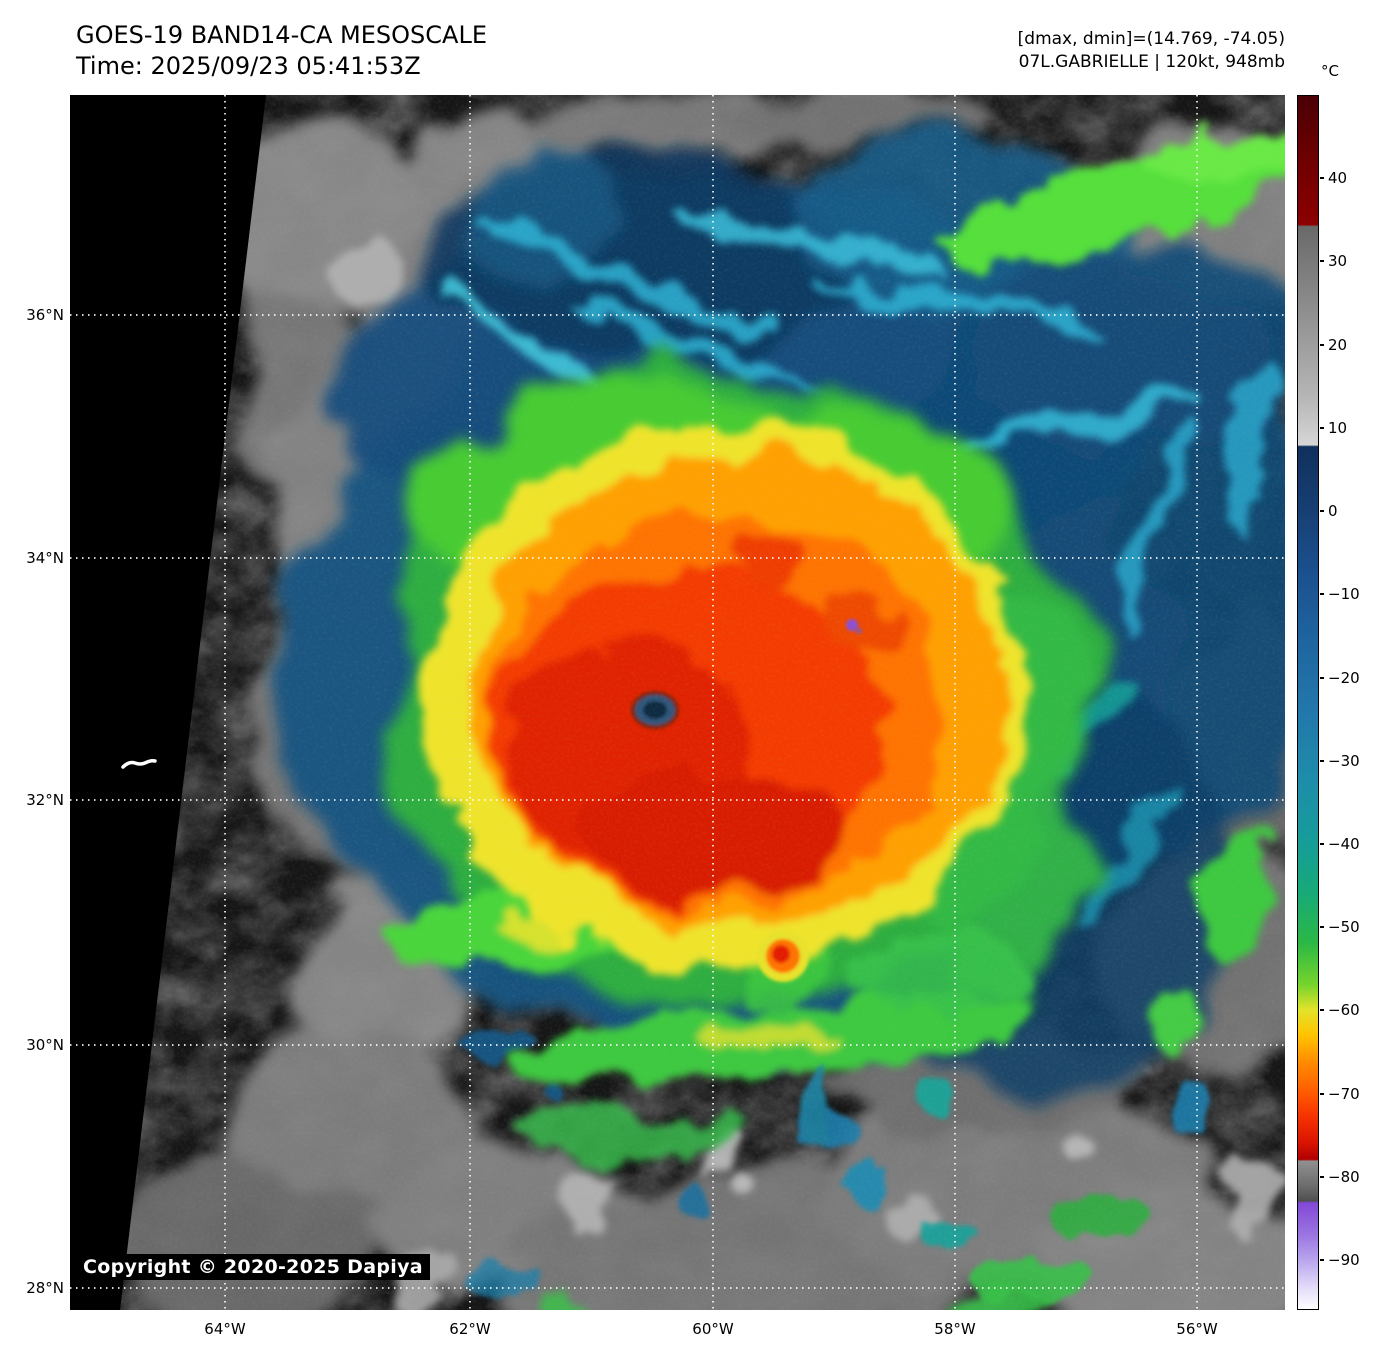 The image size is (1389, 1359). I want to click on colorbar-tick-label: −20, so click(1340, 678).